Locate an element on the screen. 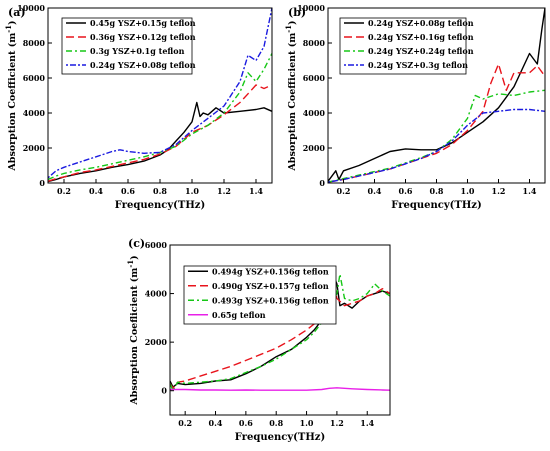 Image resolution: width=550 pixels, height=451 pixels. series-group is located at coordinates (280, 332).